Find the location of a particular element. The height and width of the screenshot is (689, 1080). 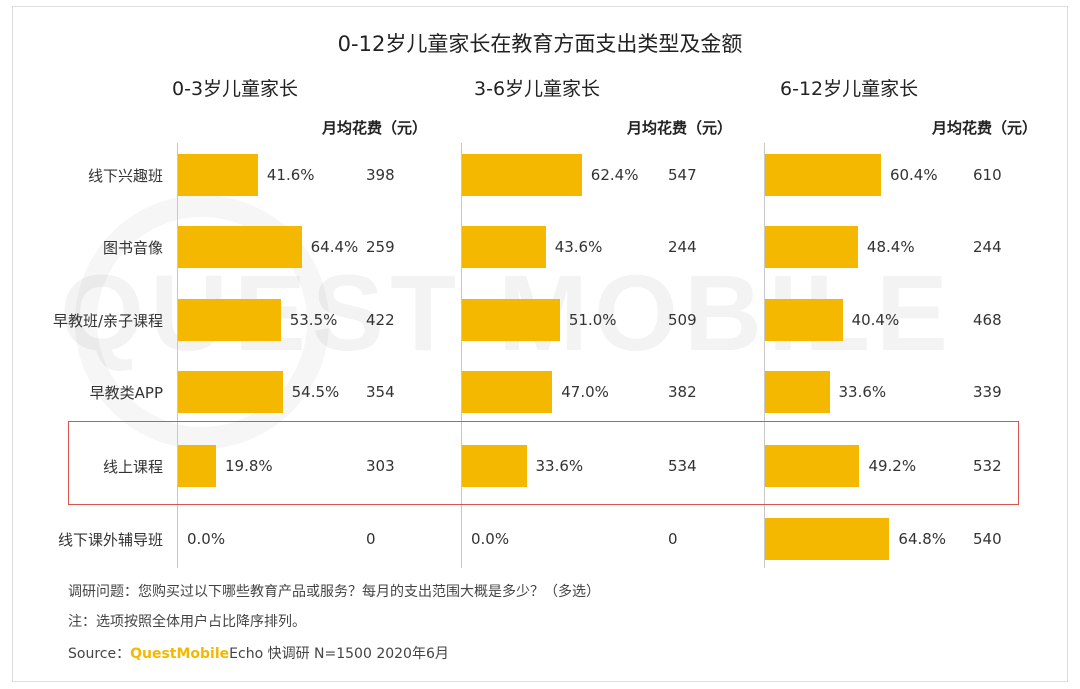

percent-label: 40.4% is located at coordinates (875, 320).